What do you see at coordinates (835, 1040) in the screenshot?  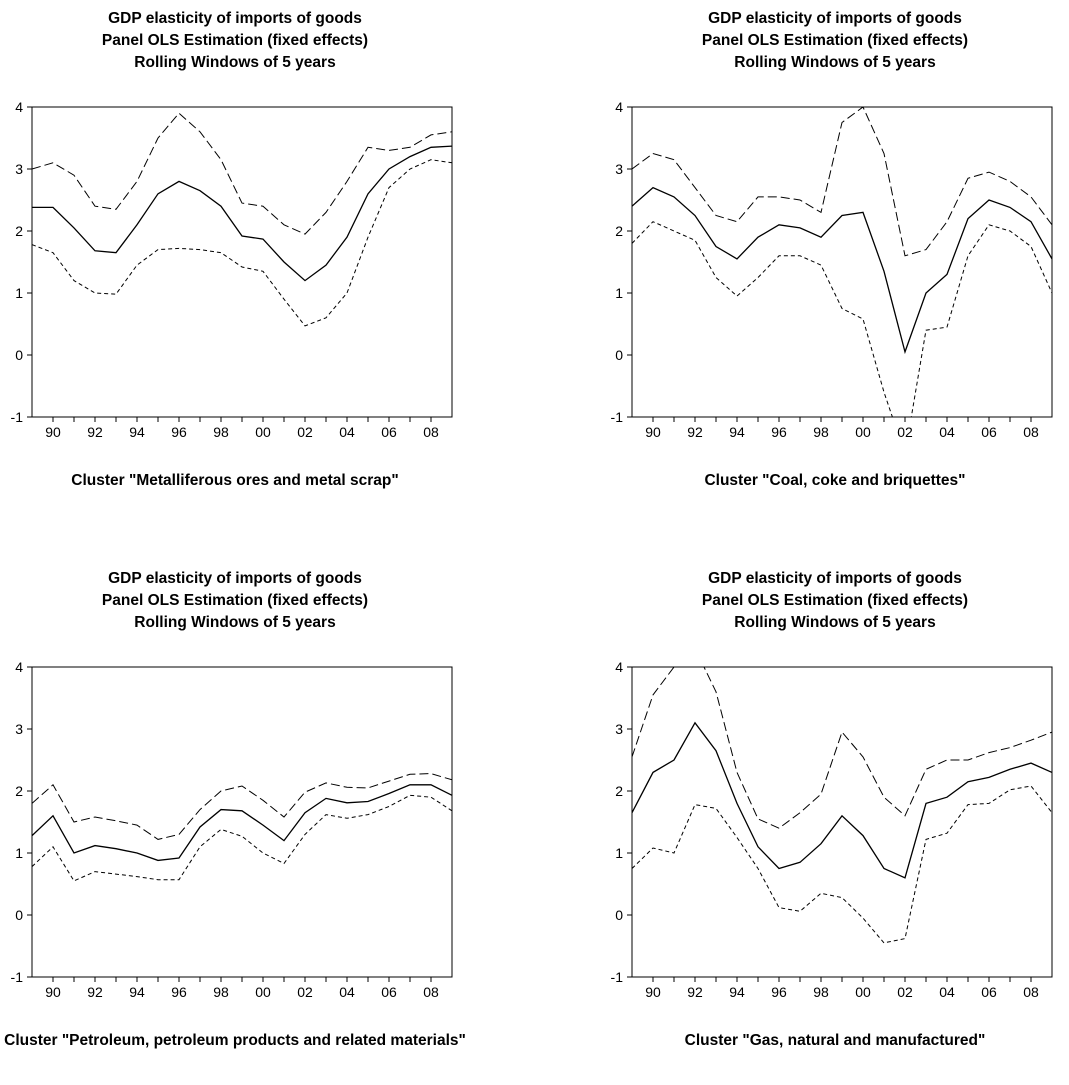 I see `chart-cluster-label: Cluster "Gas, natural and manufactured"` at bounding box center [835, 1040].